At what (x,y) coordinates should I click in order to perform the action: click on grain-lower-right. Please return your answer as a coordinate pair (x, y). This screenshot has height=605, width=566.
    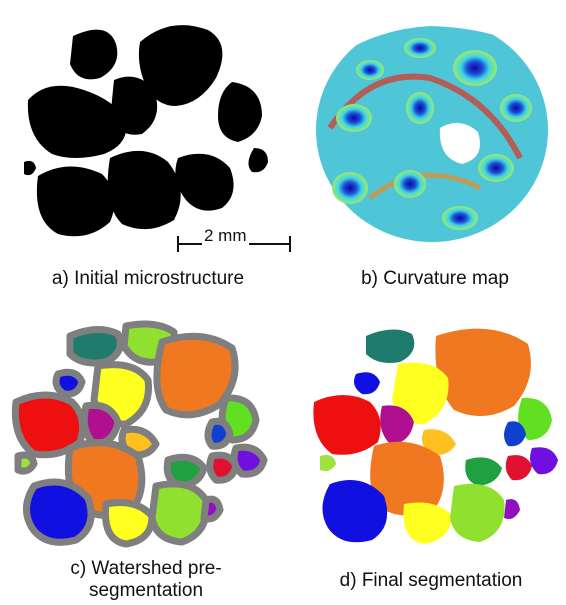
    Looking at the image, I should click on (204, 182).